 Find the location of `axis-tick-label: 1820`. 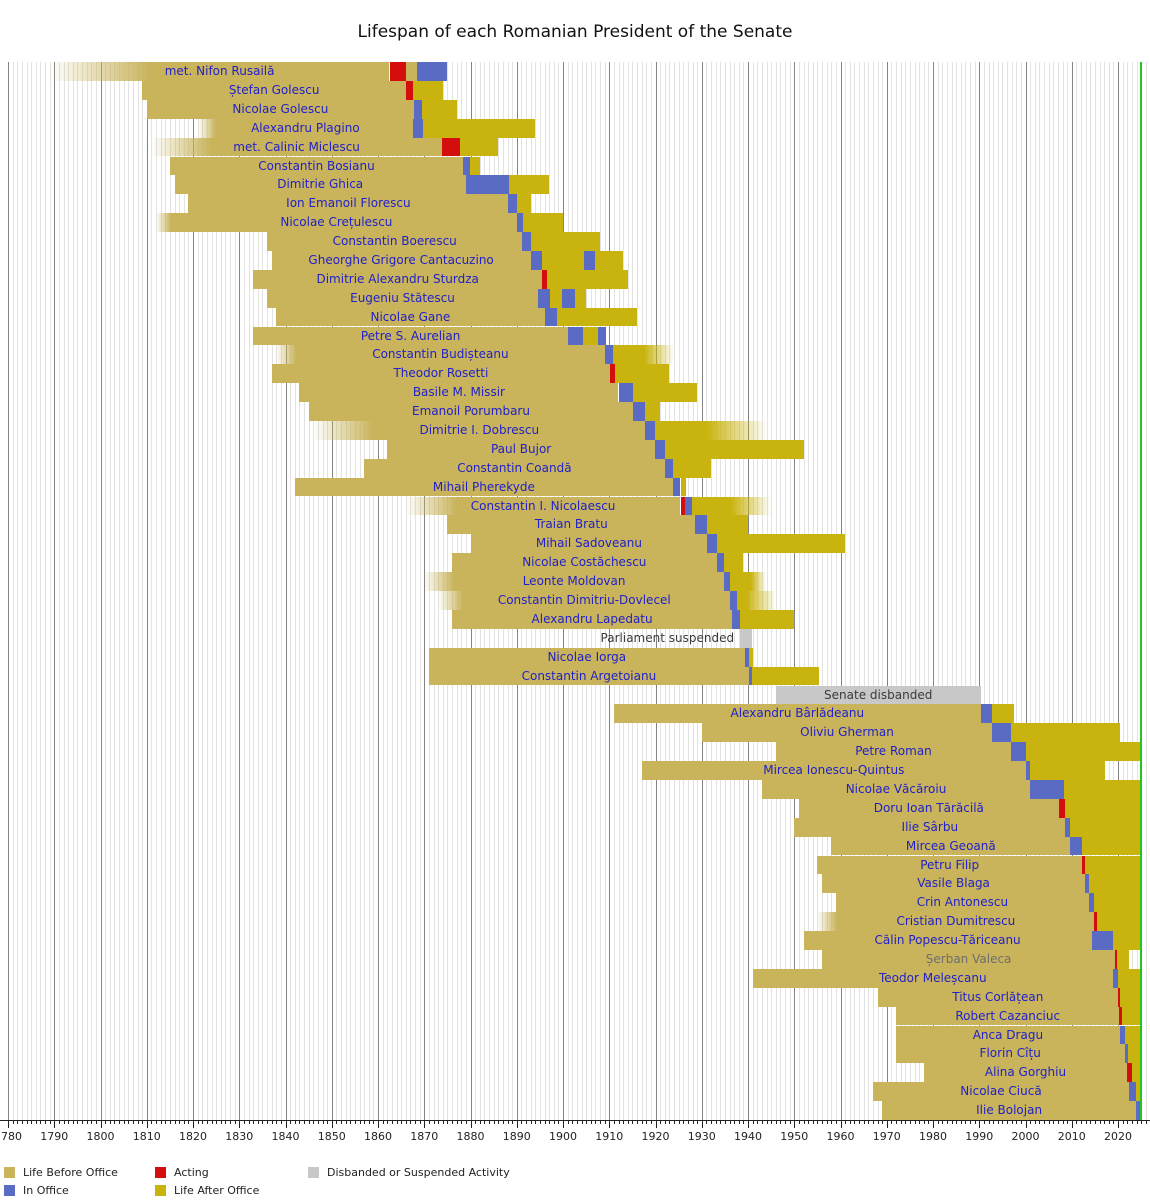

axis-tick-label: 1820 is located at coordinates (193, 1136).